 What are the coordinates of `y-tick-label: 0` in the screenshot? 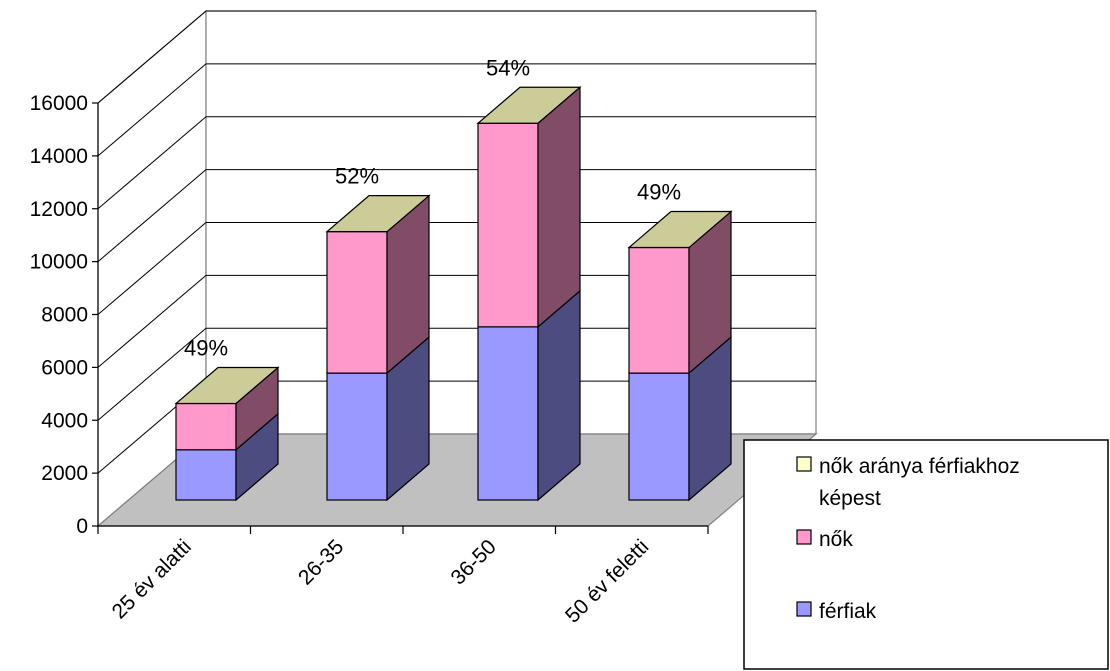 It's located at (82, 526).